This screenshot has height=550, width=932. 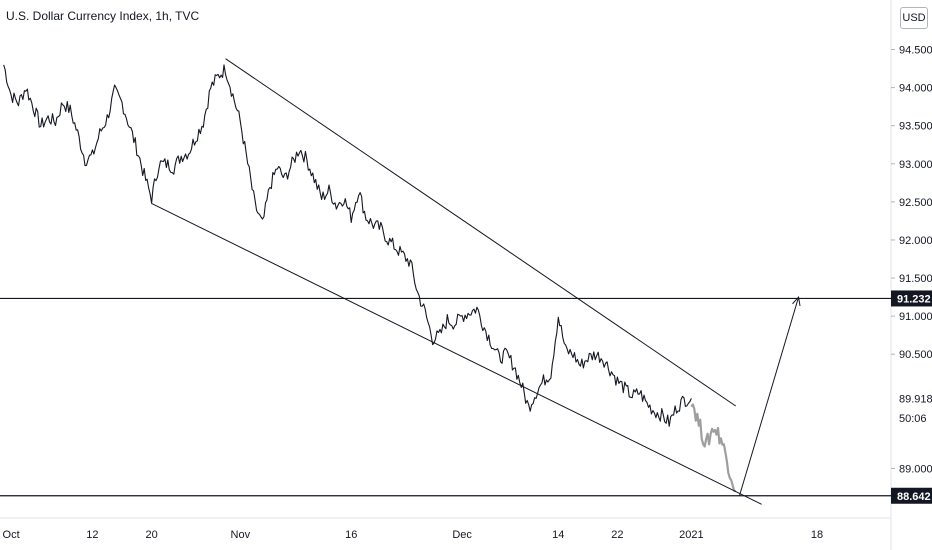 I want to click on y-tick-label: 89.000, so click(x=915, y=469).